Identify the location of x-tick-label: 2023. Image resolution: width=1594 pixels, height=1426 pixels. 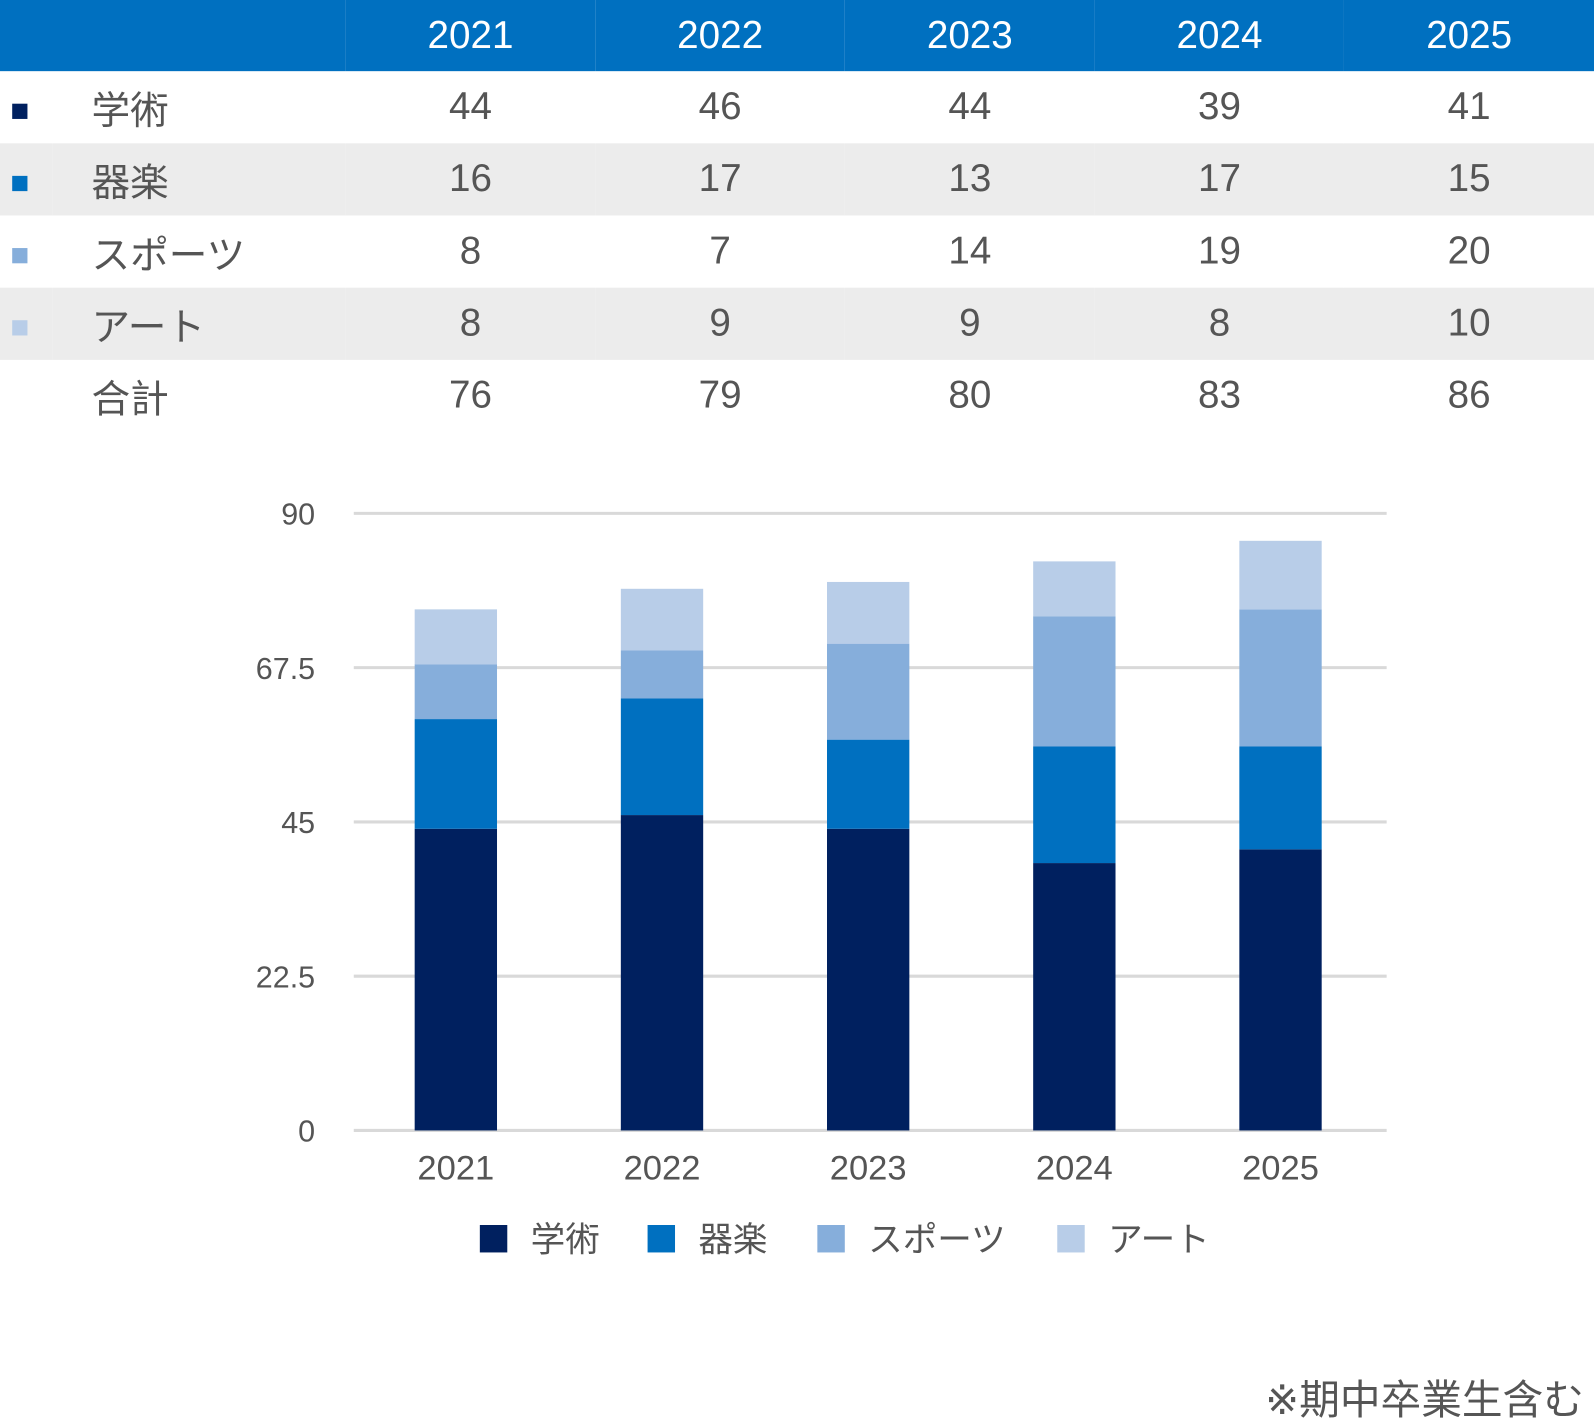
(868, 1168).